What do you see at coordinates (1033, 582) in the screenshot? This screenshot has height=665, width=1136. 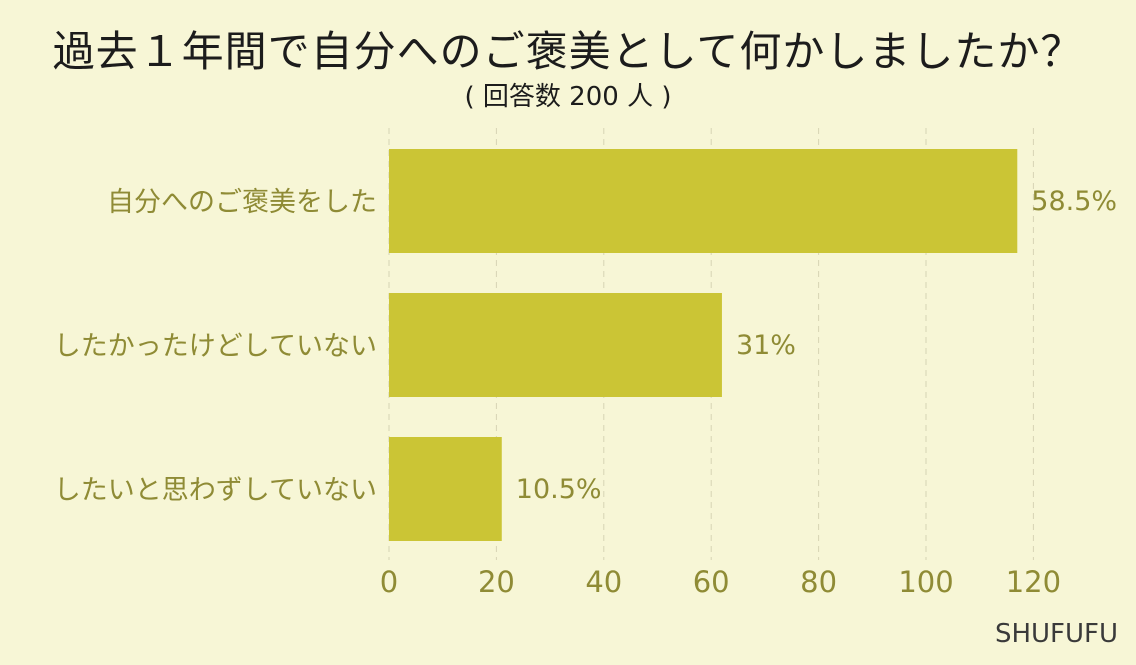 I see `x-tick-label: 120` at bounding box center [1033, 582].